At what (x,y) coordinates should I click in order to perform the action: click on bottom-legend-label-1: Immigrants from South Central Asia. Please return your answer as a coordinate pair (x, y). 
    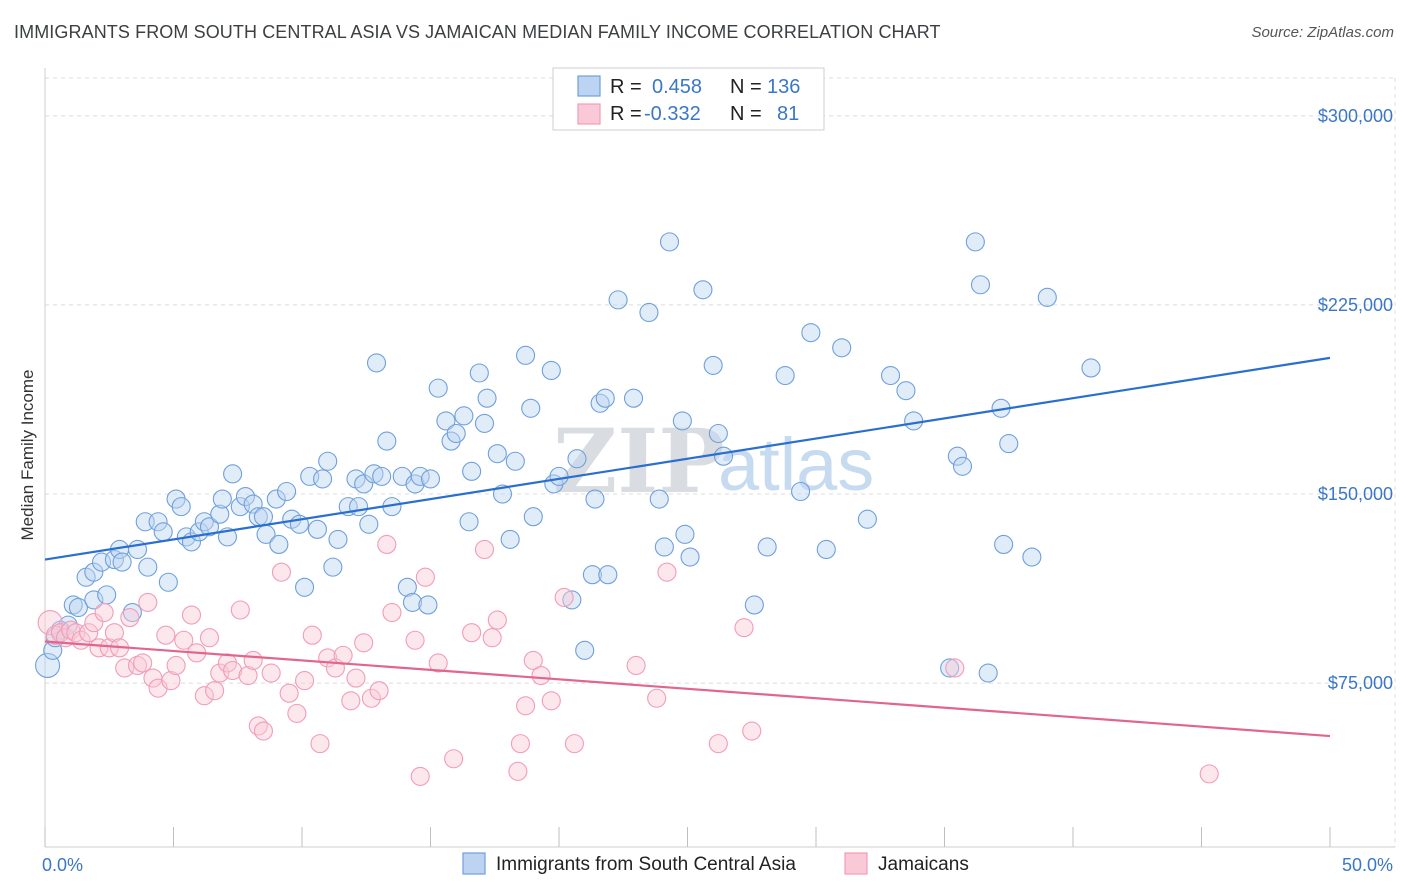
    Looking at the image, I should click on (646, 864).